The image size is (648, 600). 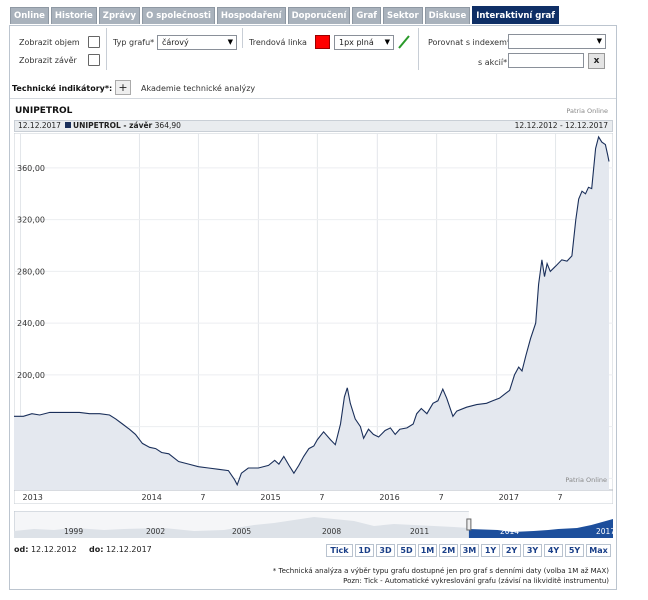 I want to click on legend-series-name: UNIPETROL - závěr, so click(x=113, y=125).